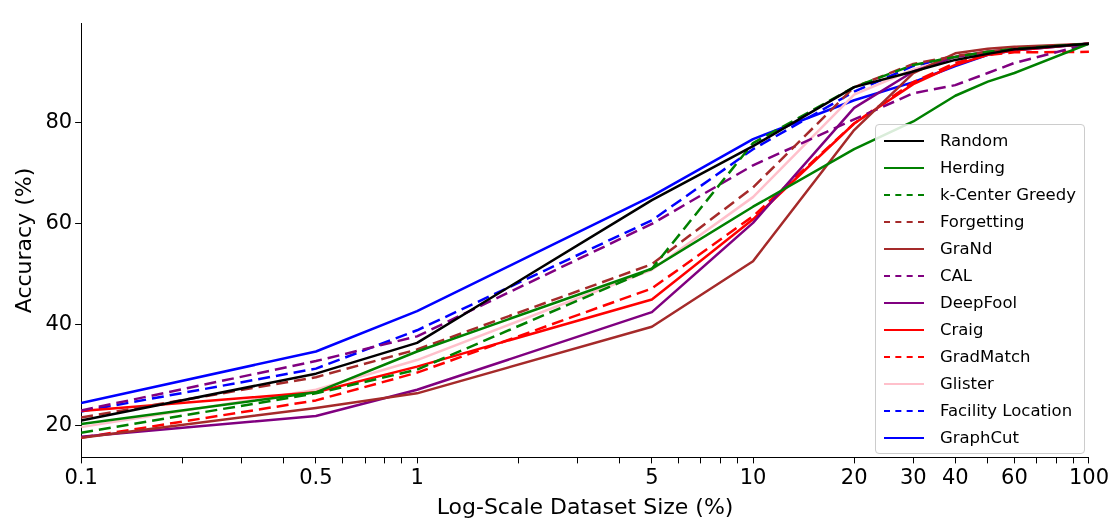  I want to click on y-tick-label: 40, so click(59, 322).